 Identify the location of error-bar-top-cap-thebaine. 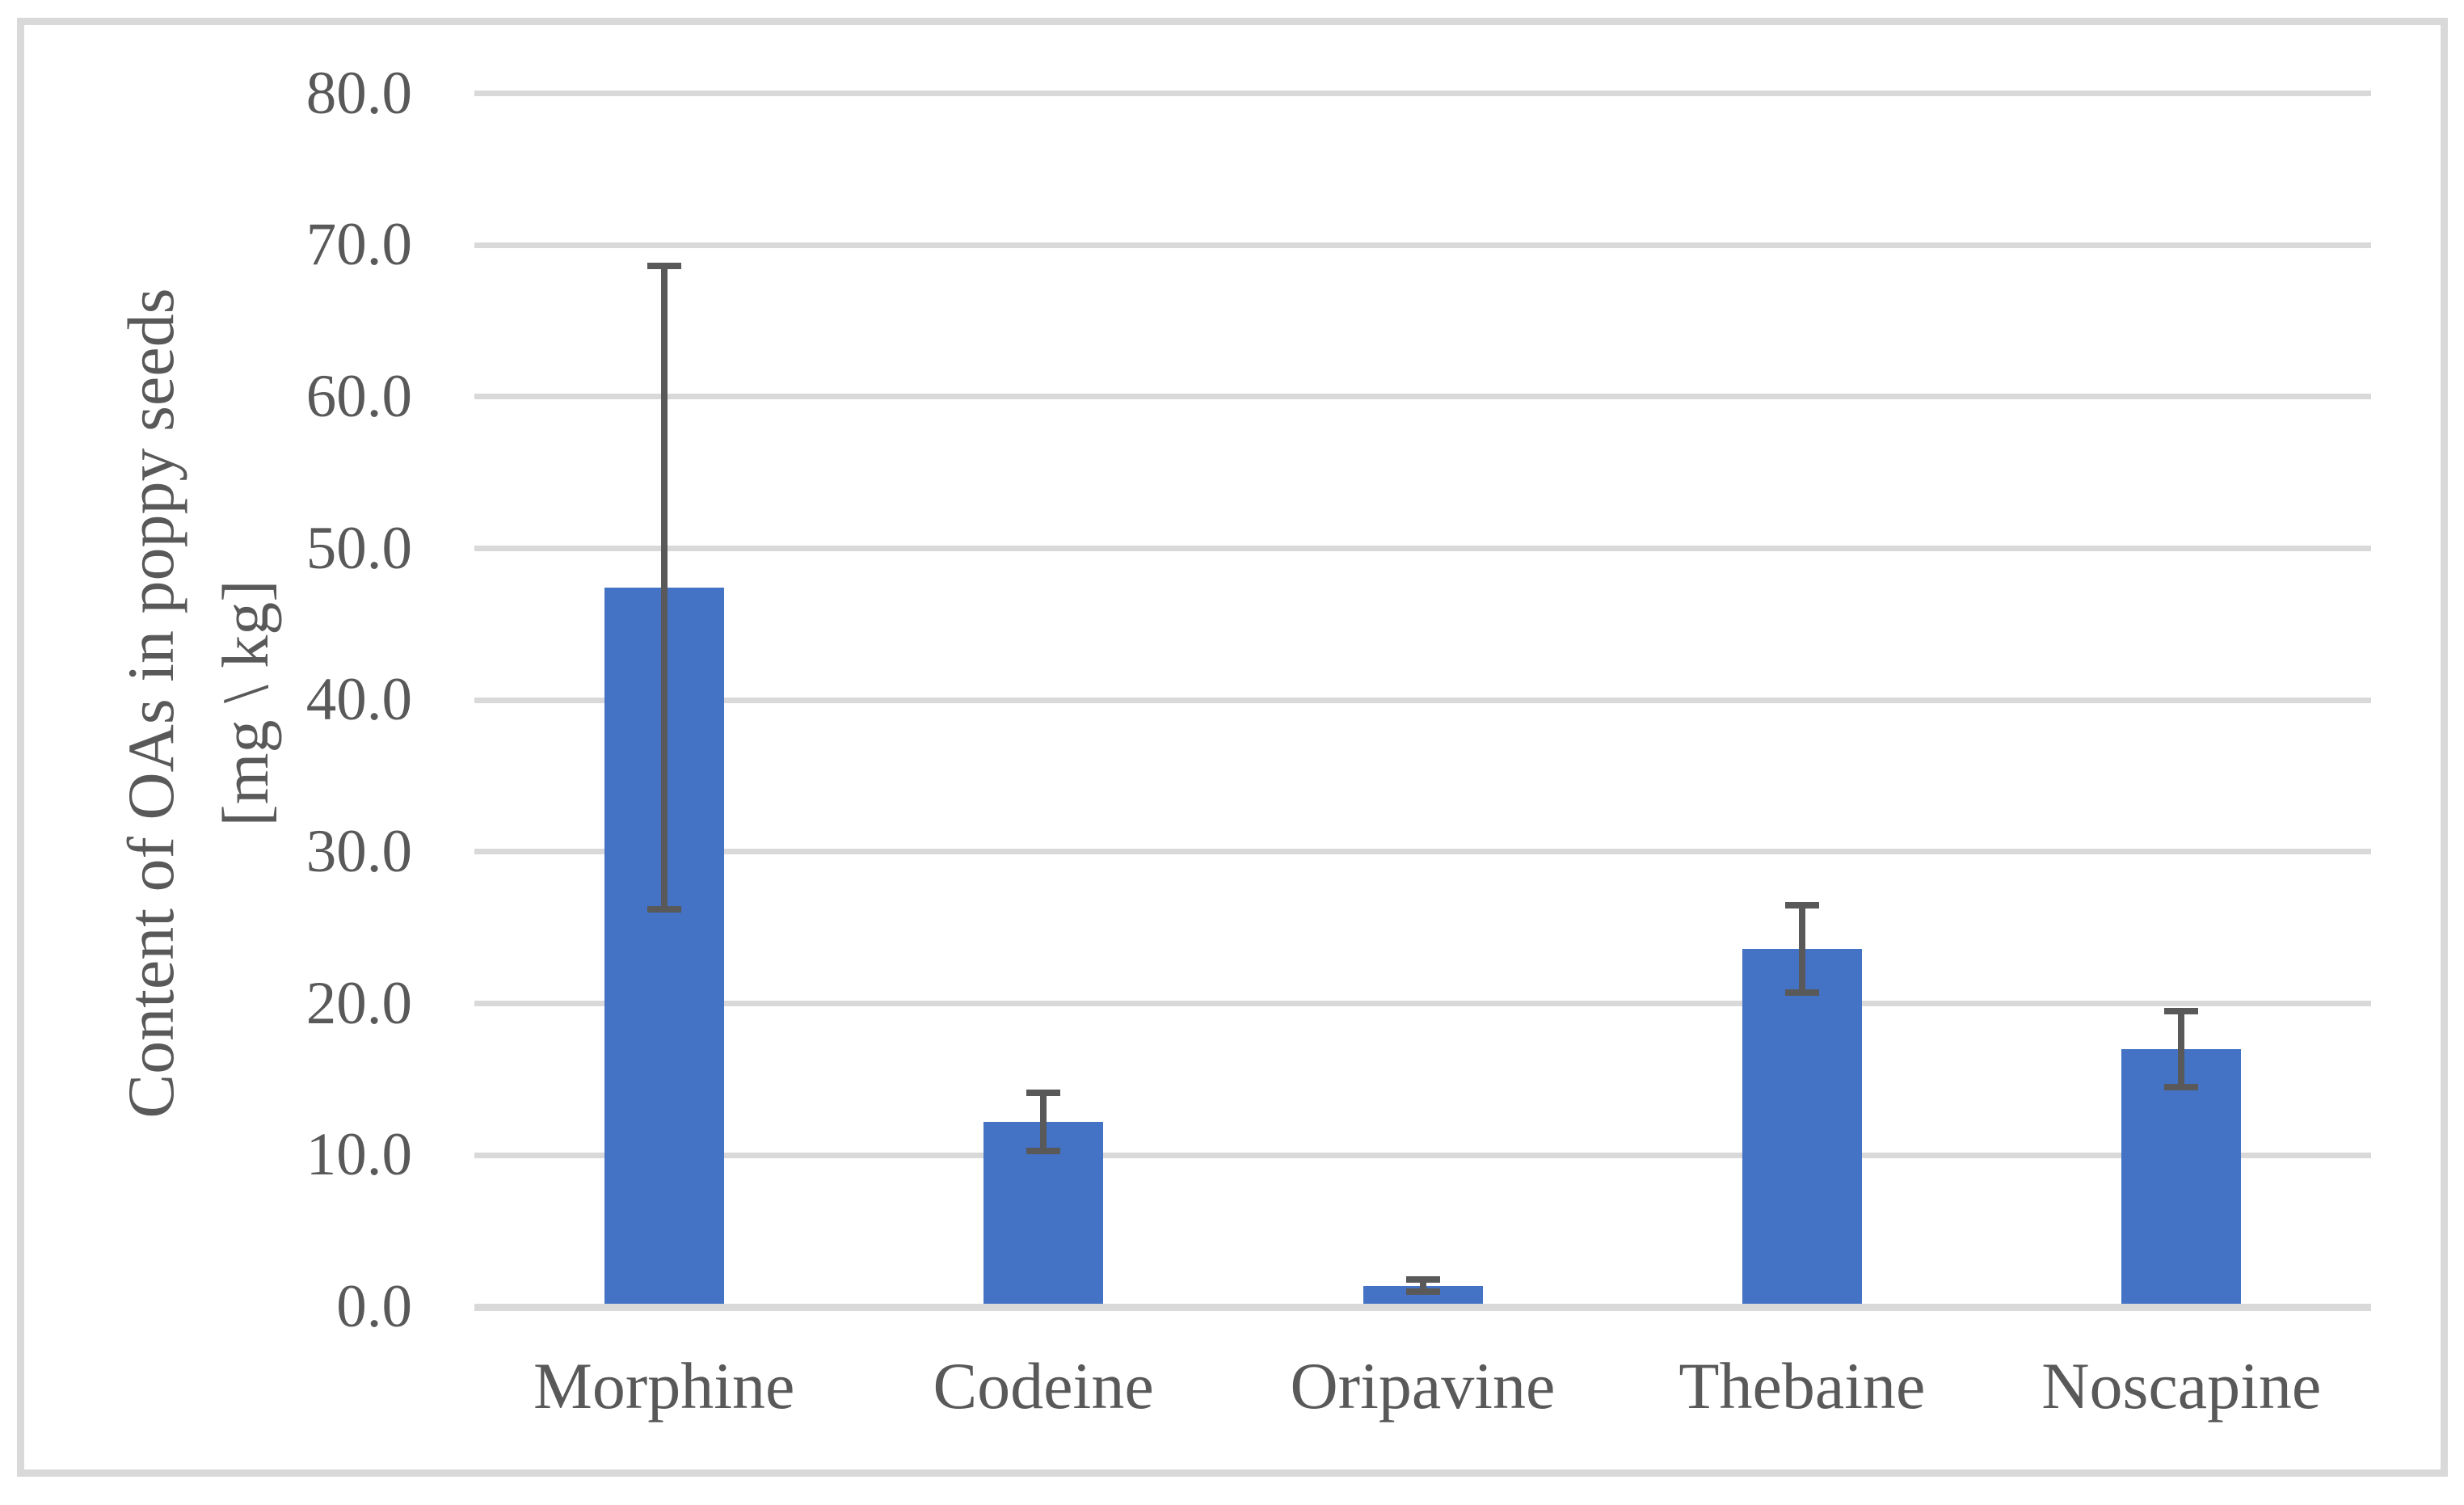
(1801, 905).